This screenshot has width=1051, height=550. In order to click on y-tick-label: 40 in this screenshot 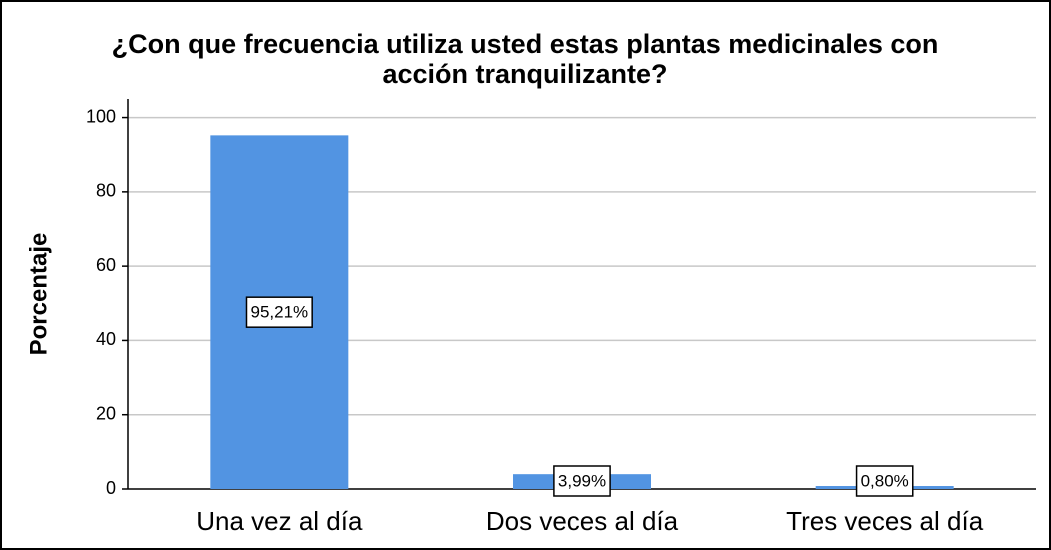, I will do `click(106, 339)`.